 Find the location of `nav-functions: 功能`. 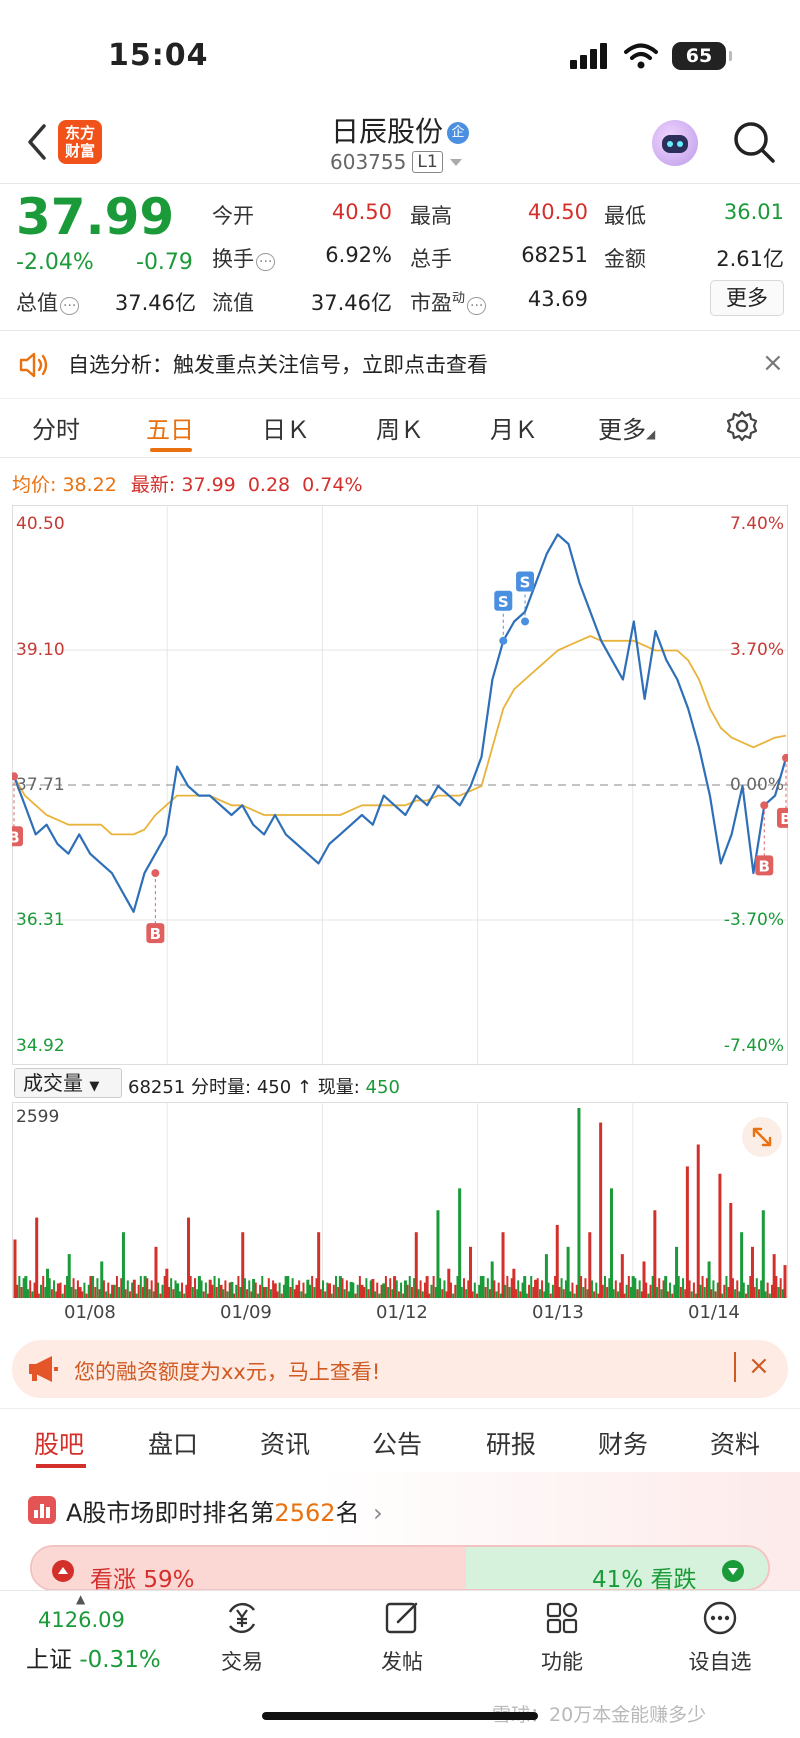

nav-functions: 功能 is located at coordinates (562, 1637).